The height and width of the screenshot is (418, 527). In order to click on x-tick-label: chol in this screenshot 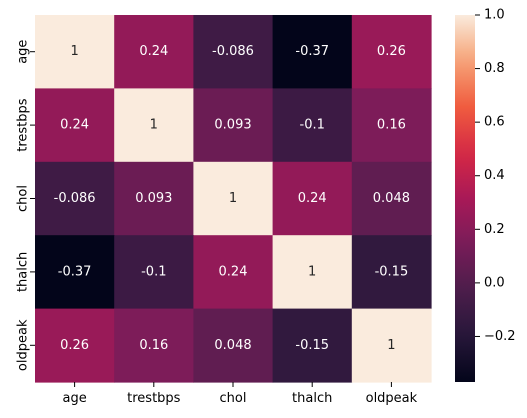, I will do `click(233, 398)`.